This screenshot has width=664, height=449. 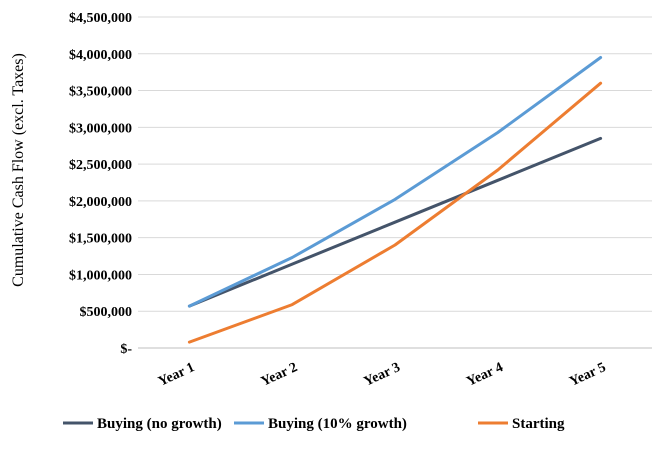 I want to click on y-tick-label: $3,000,000, so click(x=100, y=128).